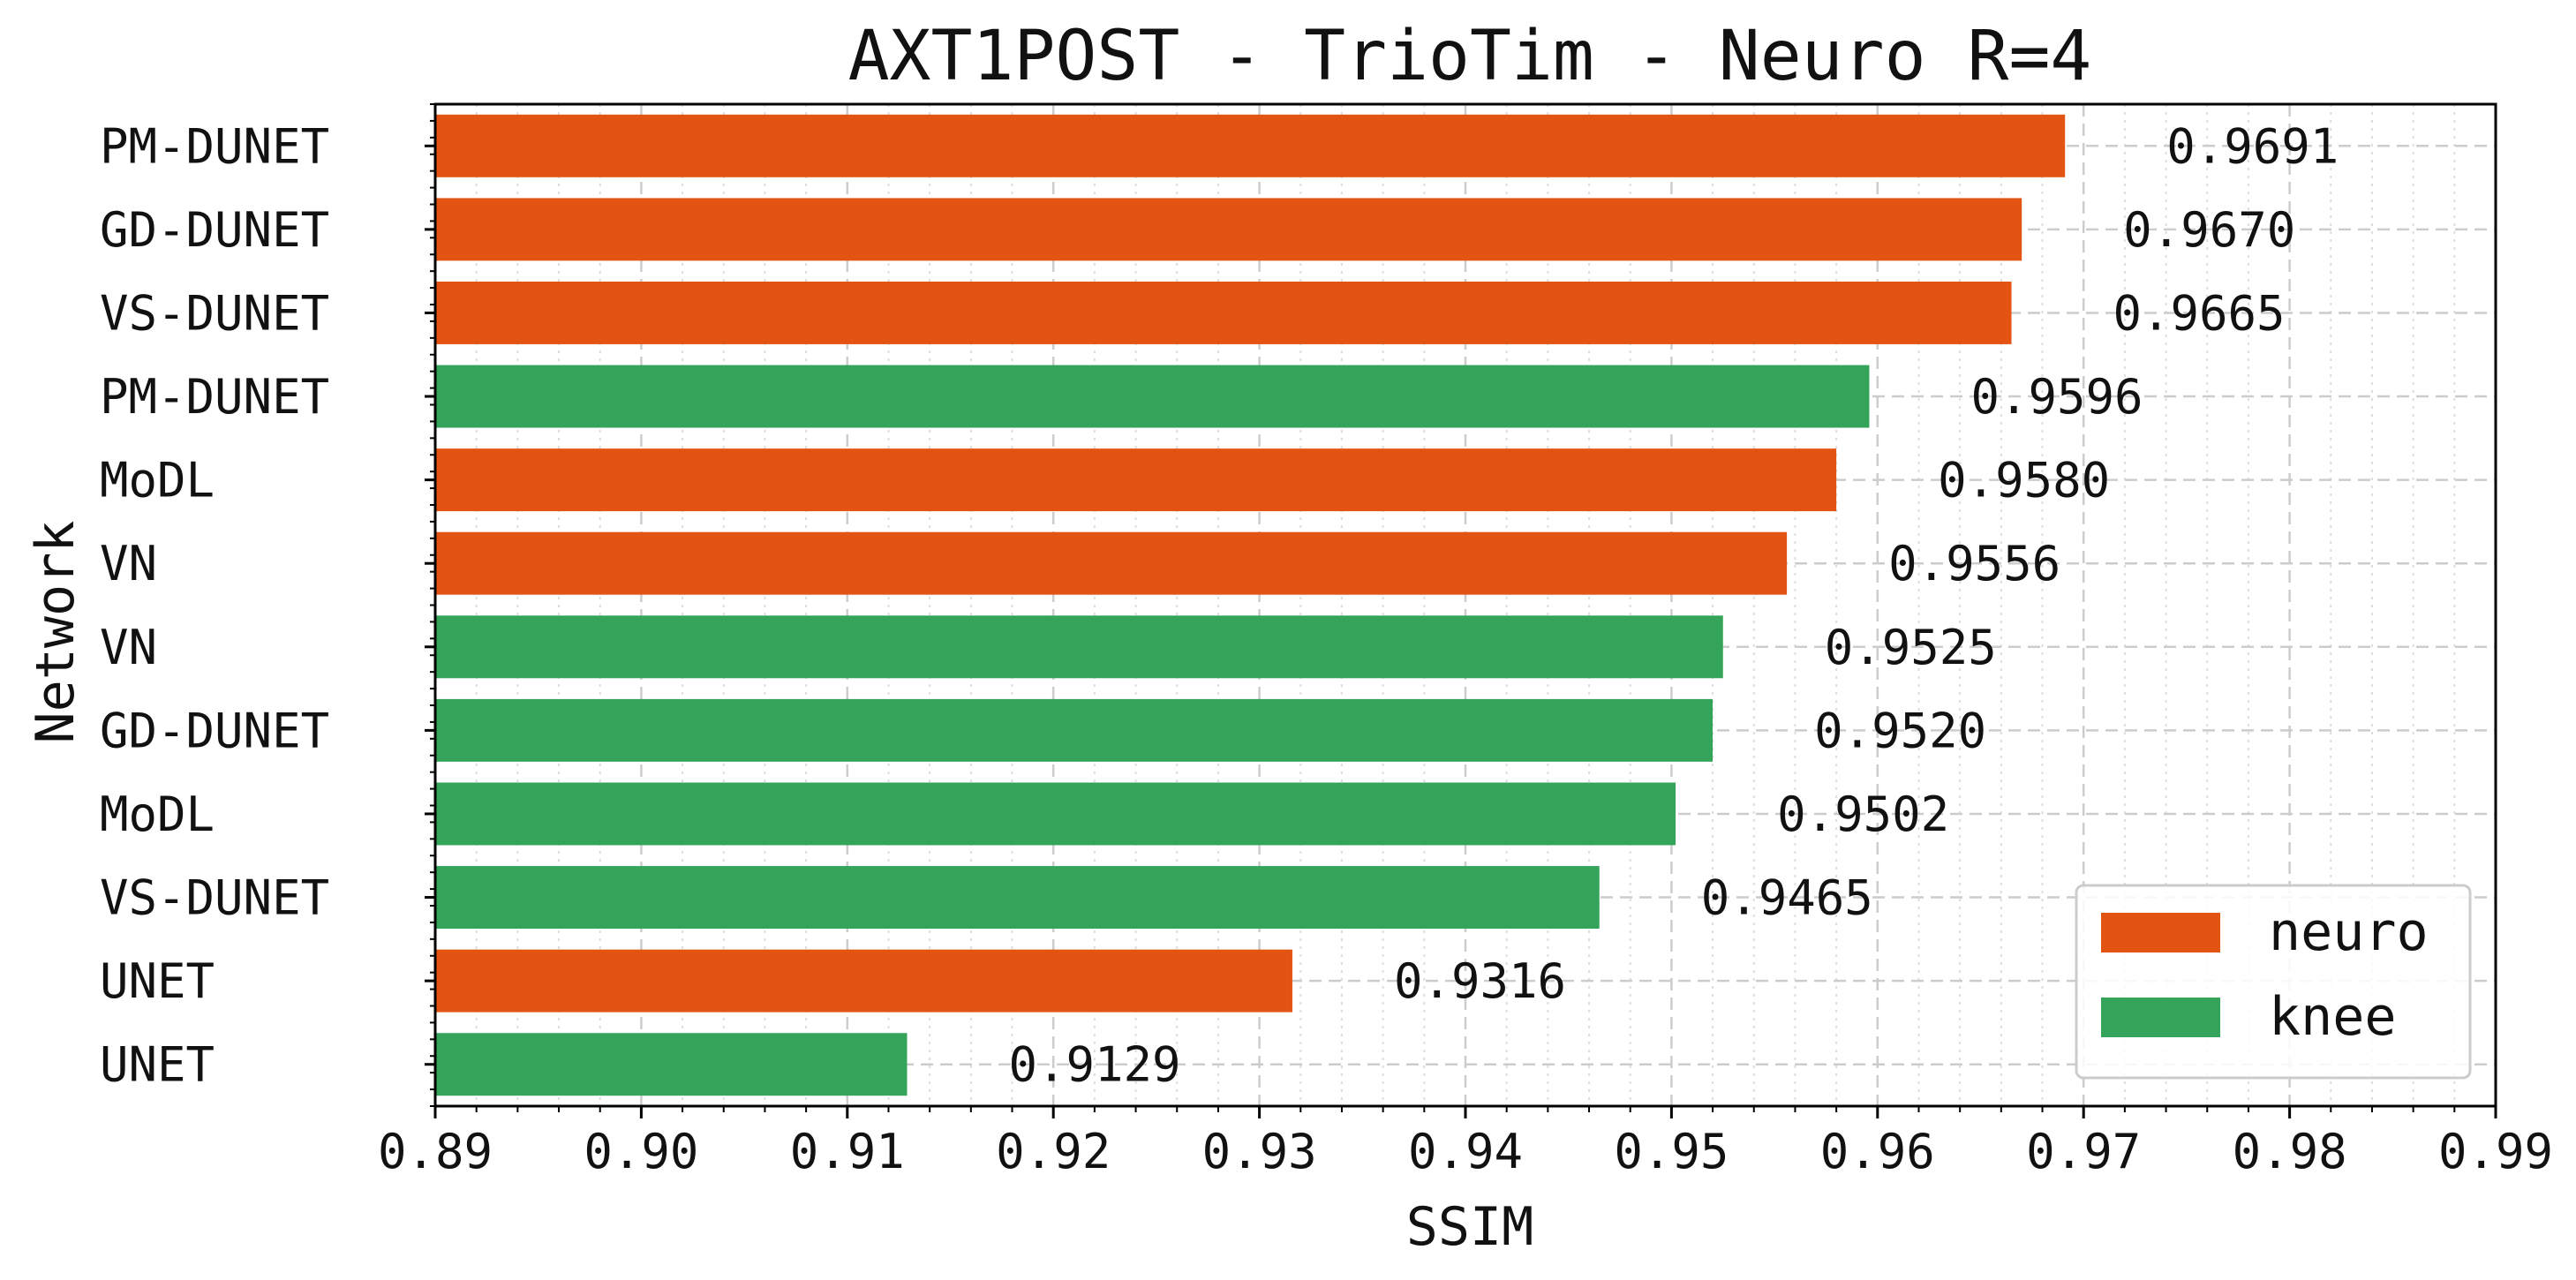  Describe the element at coordinates (641, 1151) in the screenshot. I see `x-tick-label: 0.90` at that location.